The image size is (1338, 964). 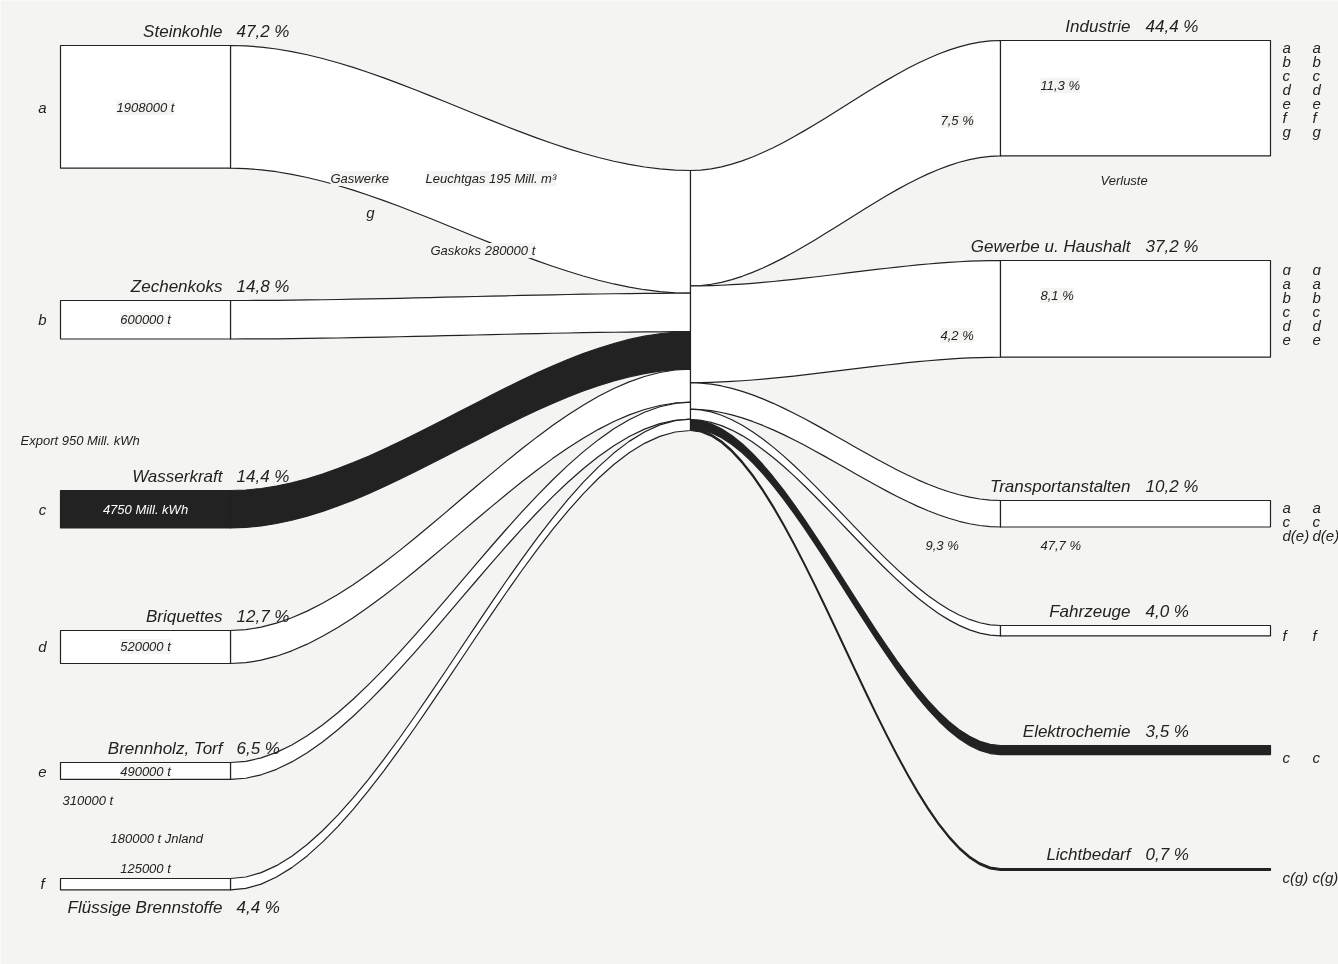 What do you see at coordinates (1060, 545) in the screenshot?
I see `text: 47,7 %` at bounding box center [1060, 545].